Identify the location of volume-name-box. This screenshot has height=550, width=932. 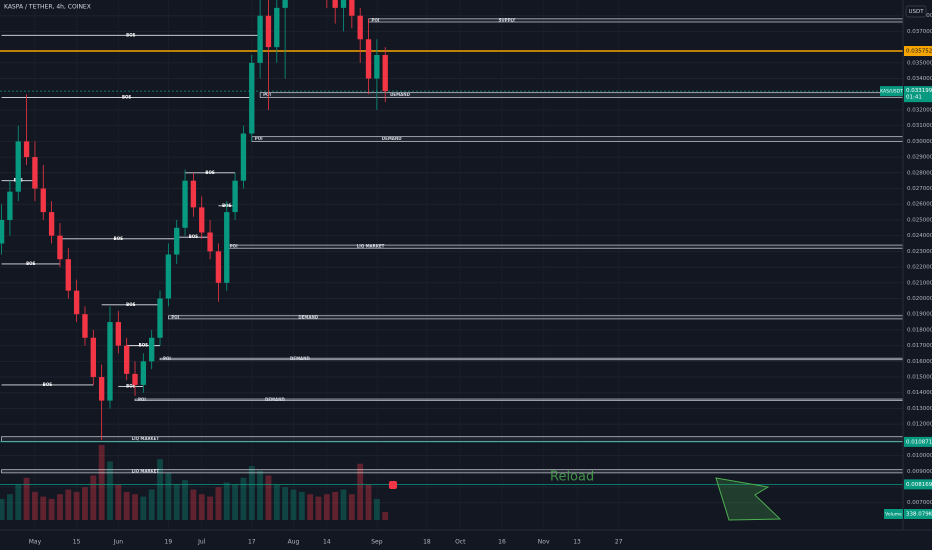
(893, 514).